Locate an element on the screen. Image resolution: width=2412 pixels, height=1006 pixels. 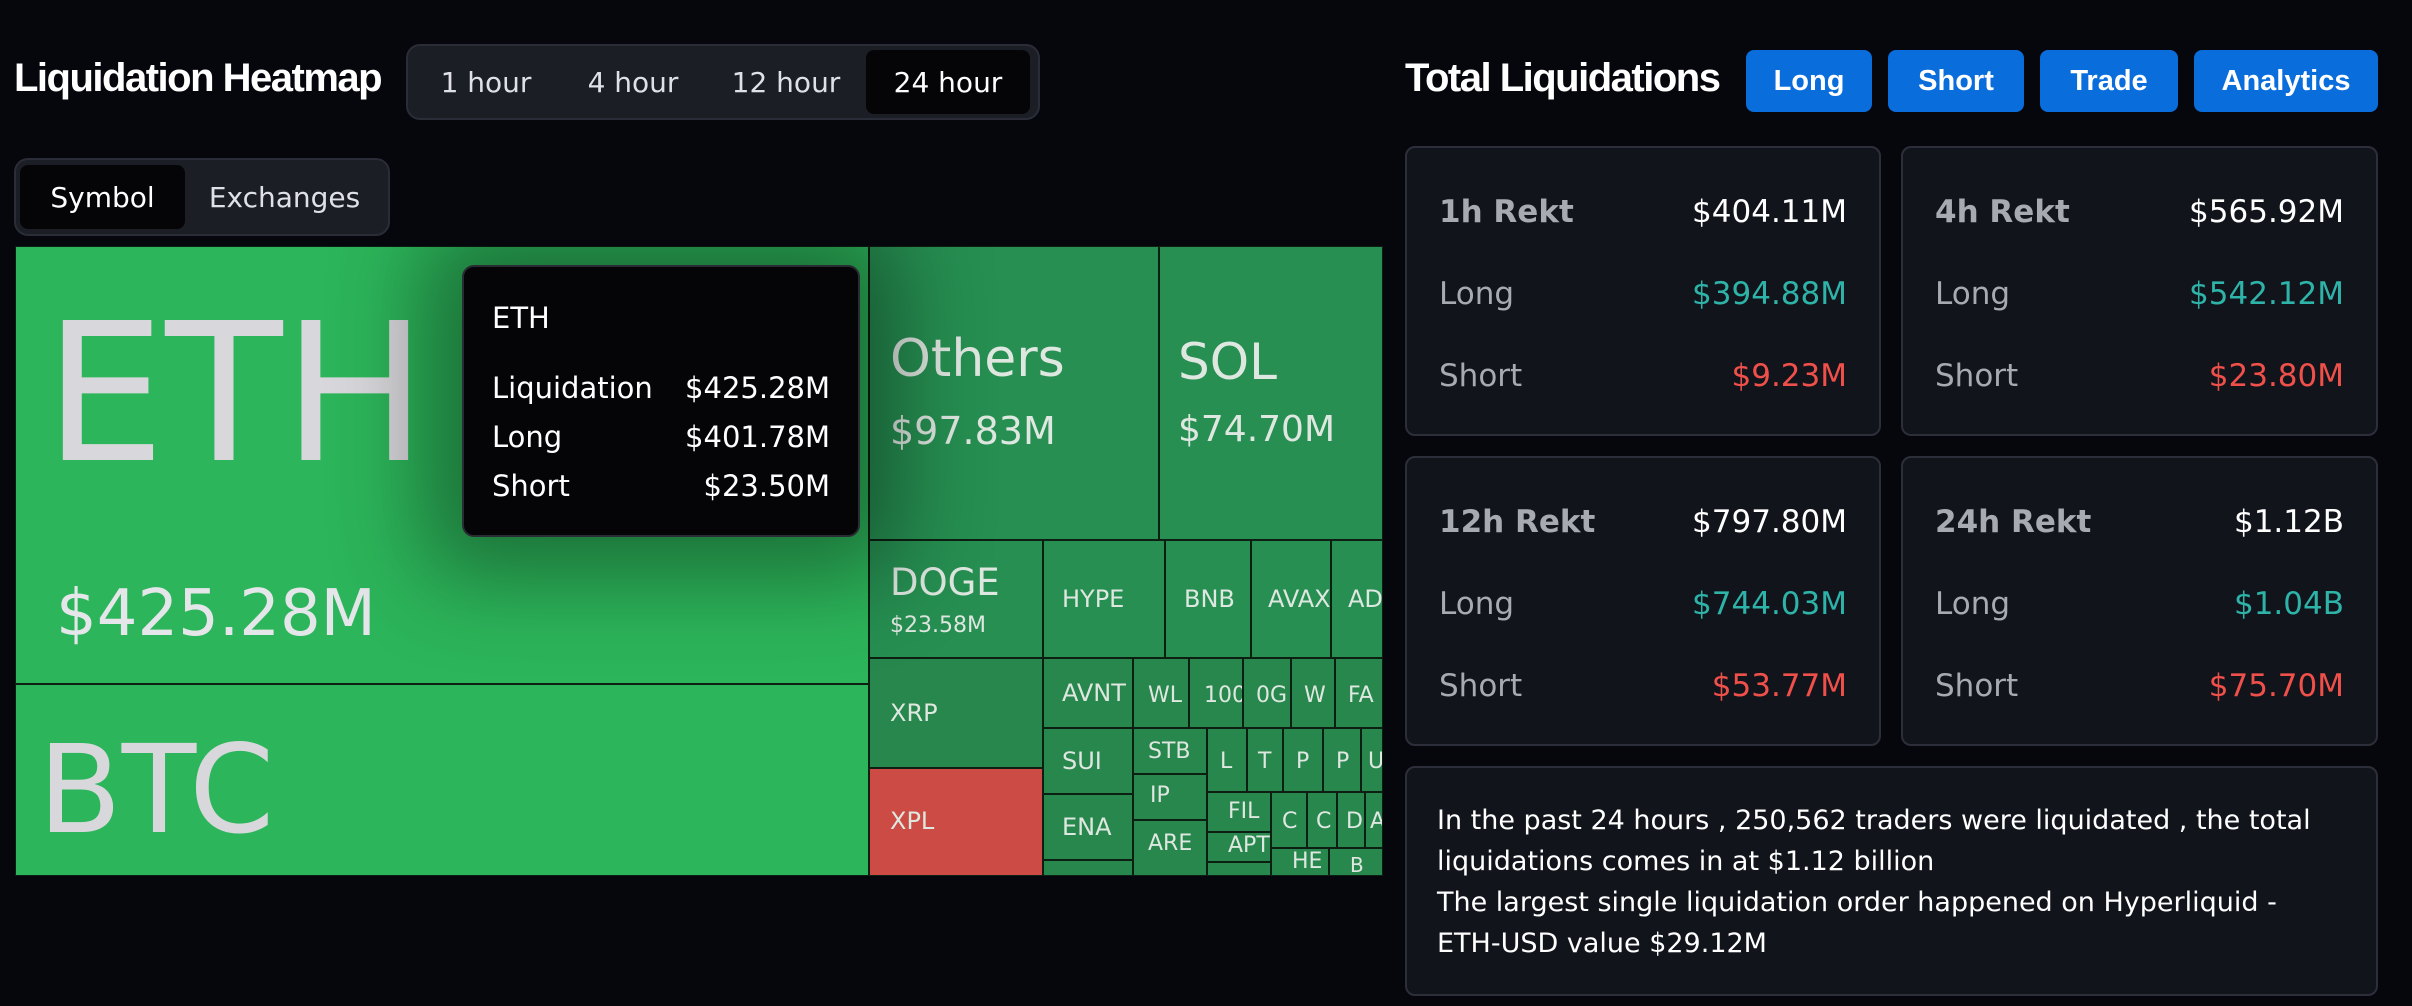
tile-u-label: U is located at coordinates (1375, 761).